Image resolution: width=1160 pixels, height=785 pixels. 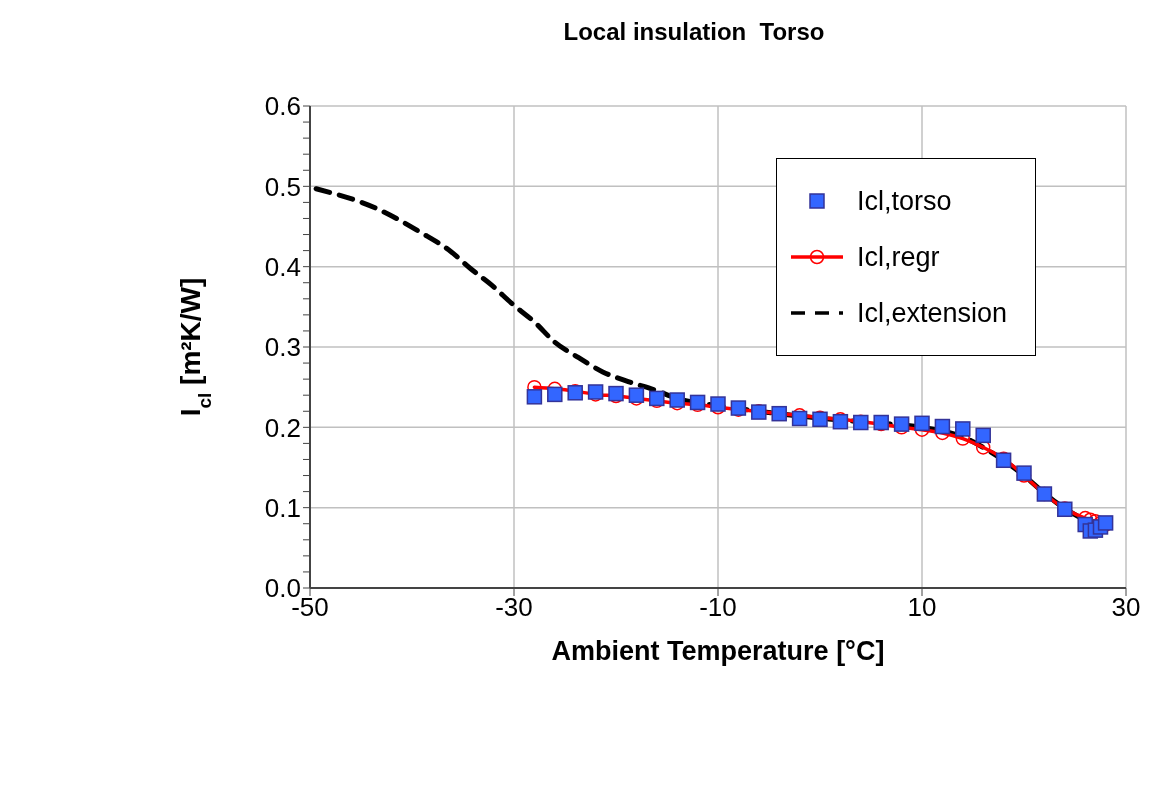 I want to click on x-tick-label: 30, so click(x=1126, y=607).